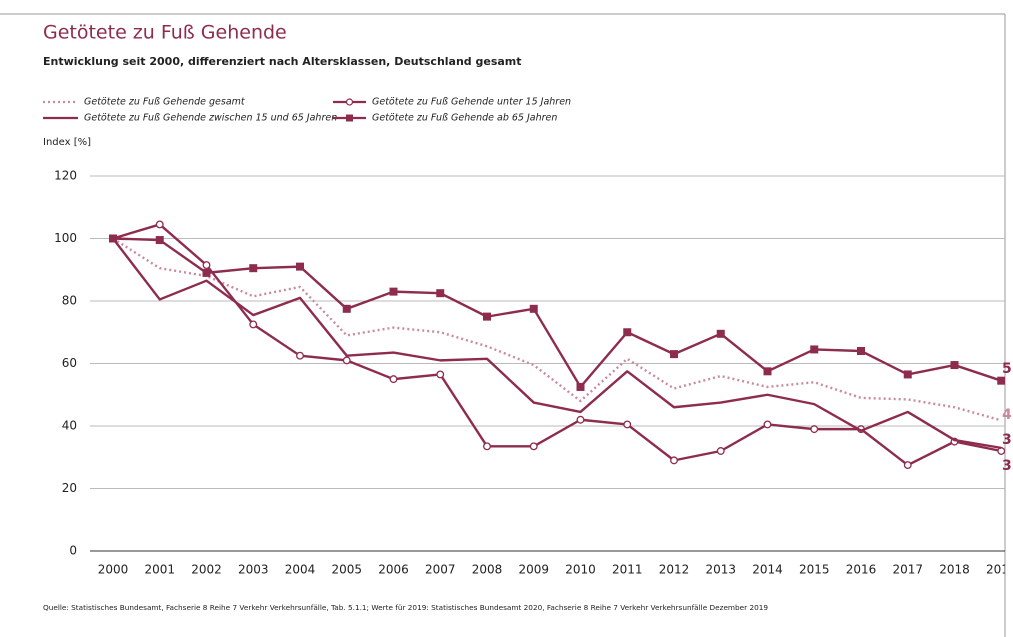  Describe the element at coordinates (580, 570) in the screenshot. I see `x-tick-label: 2010` at that location.